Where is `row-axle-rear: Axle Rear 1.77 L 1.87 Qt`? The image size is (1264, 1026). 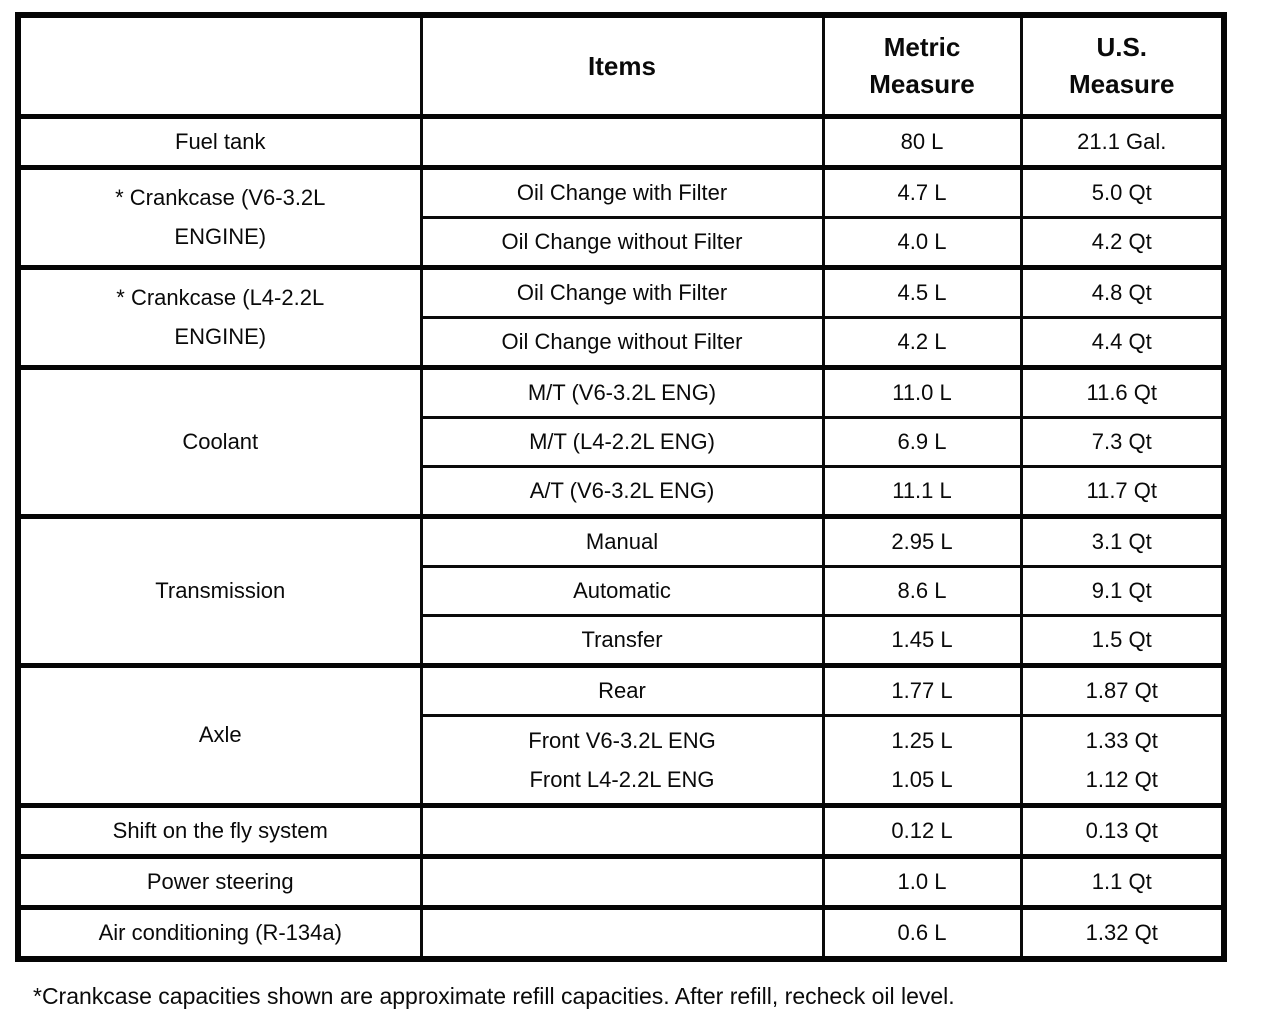
row-axle-rear: Axle Rear 1.77 L 1.87 Qt is located at coordinates (621, 735).